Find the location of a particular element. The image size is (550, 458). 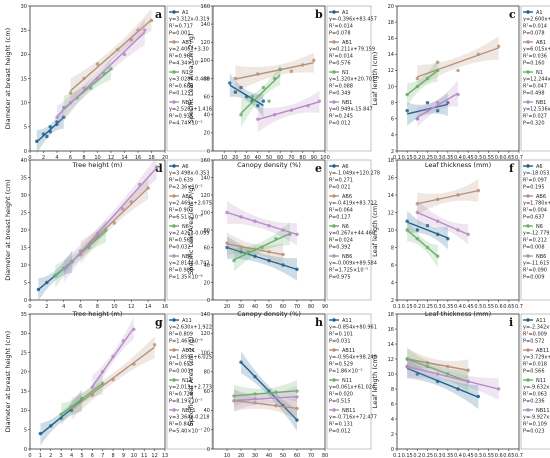

legend-stat: P=0.160 is located at coordinates (534, 64).